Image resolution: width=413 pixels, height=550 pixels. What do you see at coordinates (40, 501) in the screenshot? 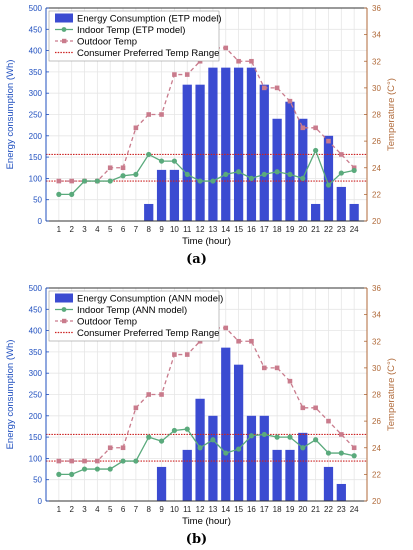
I see `left-tick-label: 0` at bounding box center [40, 501].